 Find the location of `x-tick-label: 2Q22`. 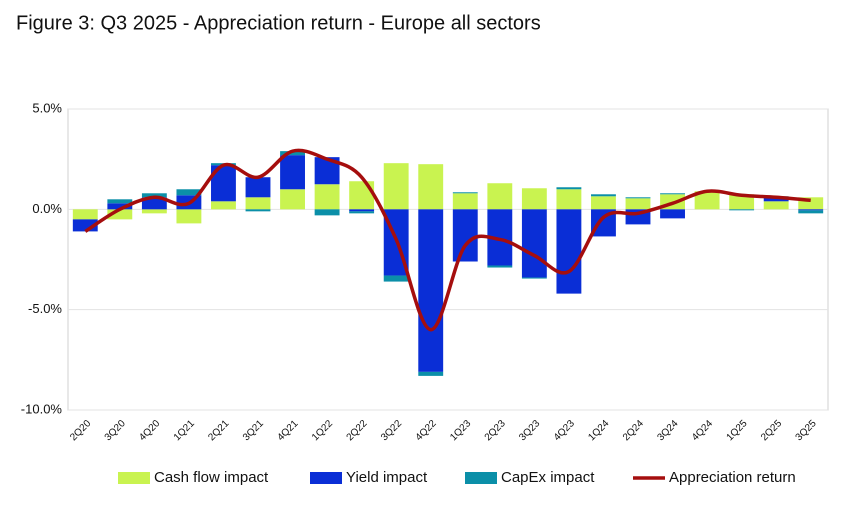

x-tick-label: 2Q22 is located at coordinates (357, 430).